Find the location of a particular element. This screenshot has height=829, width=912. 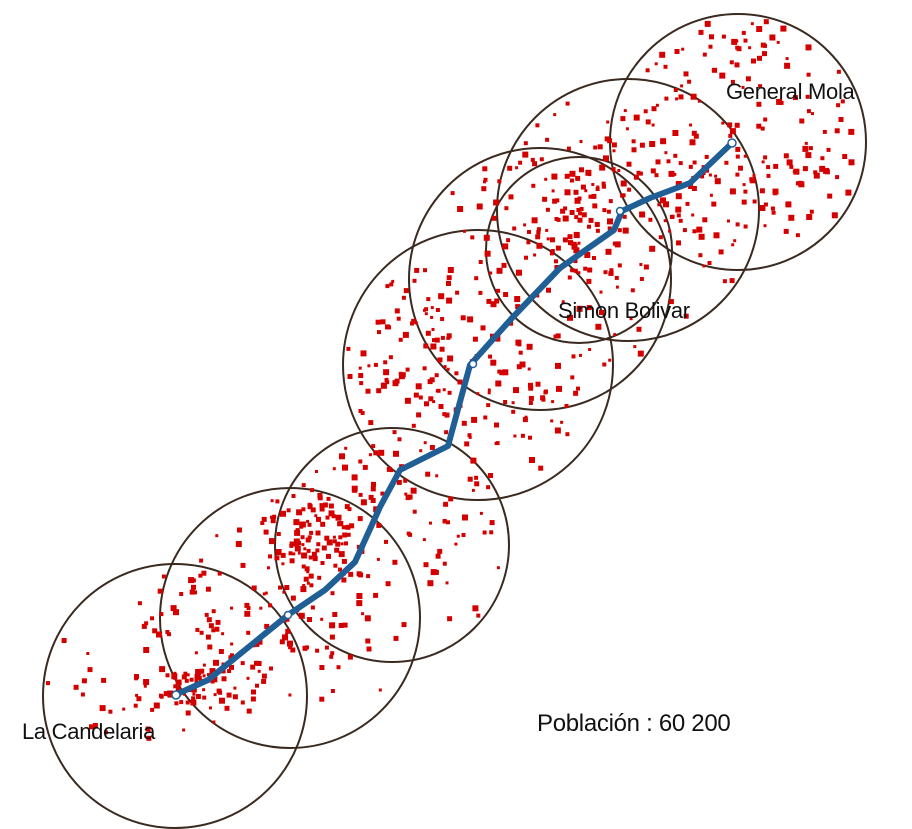

station-marker-general-mola is located at coordinates (732, 143).